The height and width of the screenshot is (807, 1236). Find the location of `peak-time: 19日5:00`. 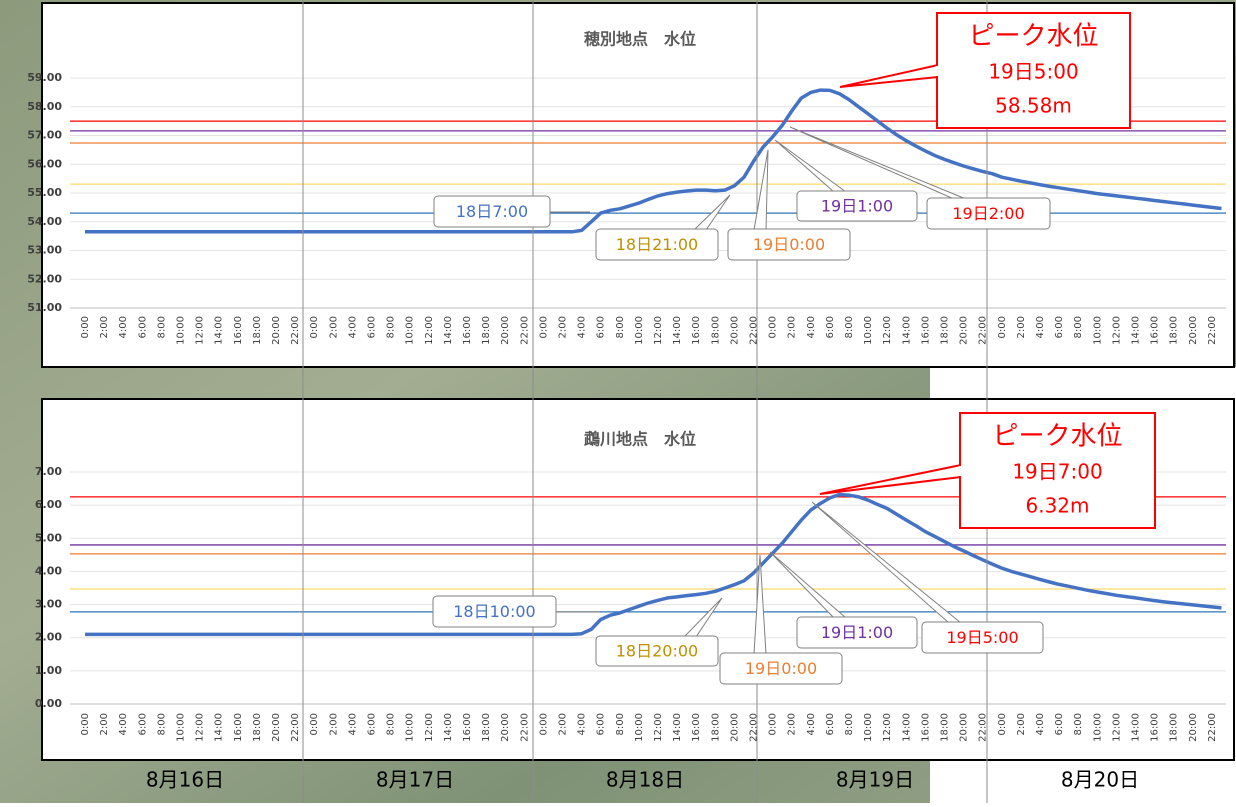

peak-time: 19日5:00 is located at coordinates (1033, 72).